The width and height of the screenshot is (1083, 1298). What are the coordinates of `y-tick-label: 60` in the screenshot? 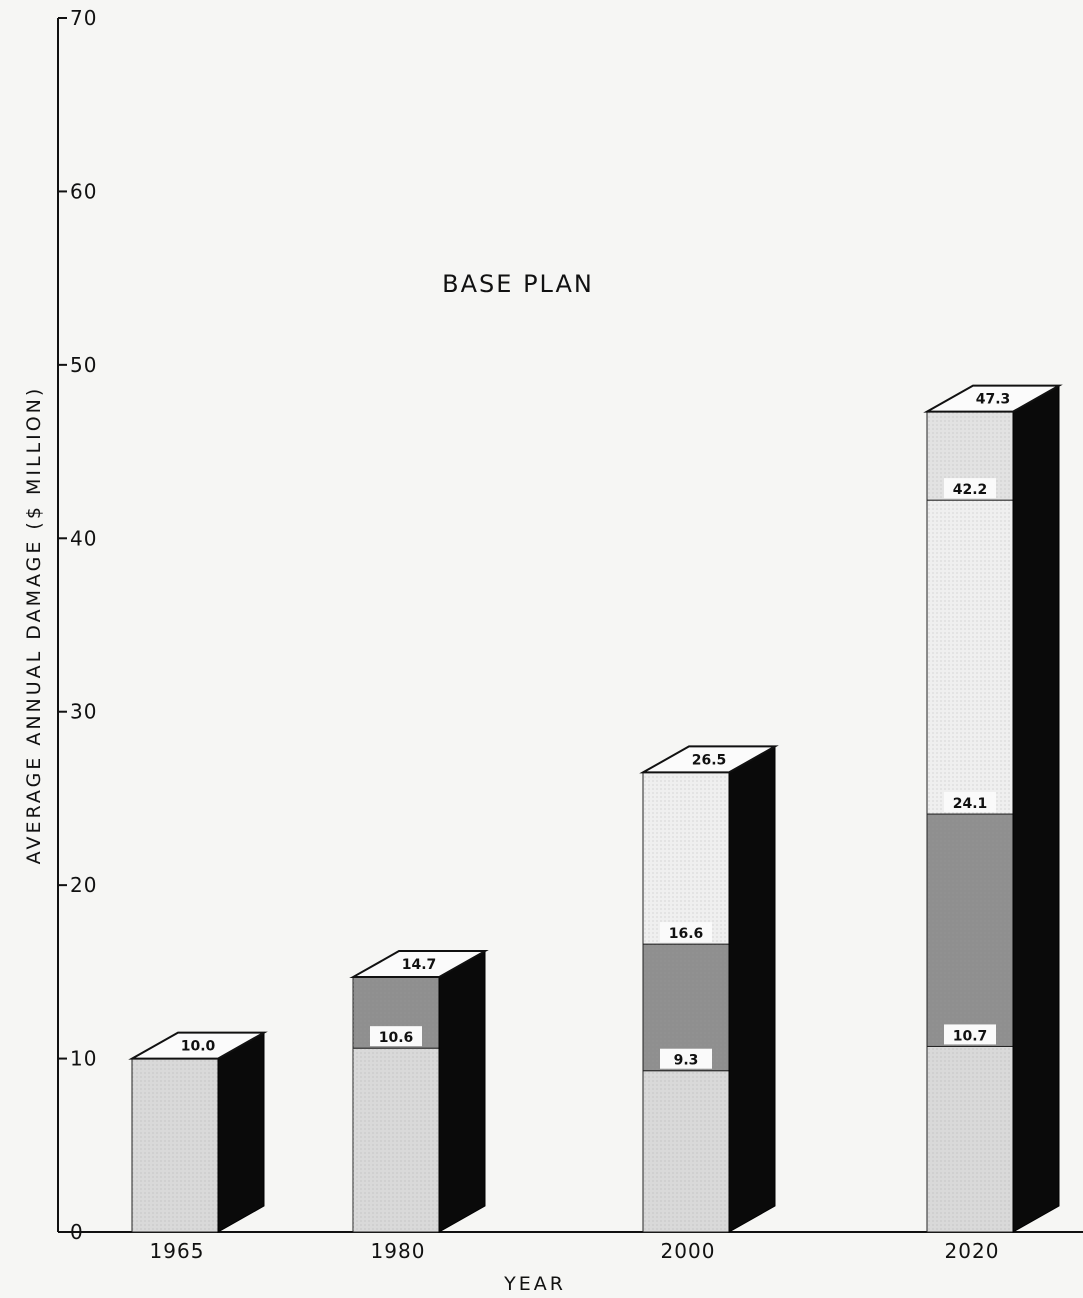 It's located at (83, 191).